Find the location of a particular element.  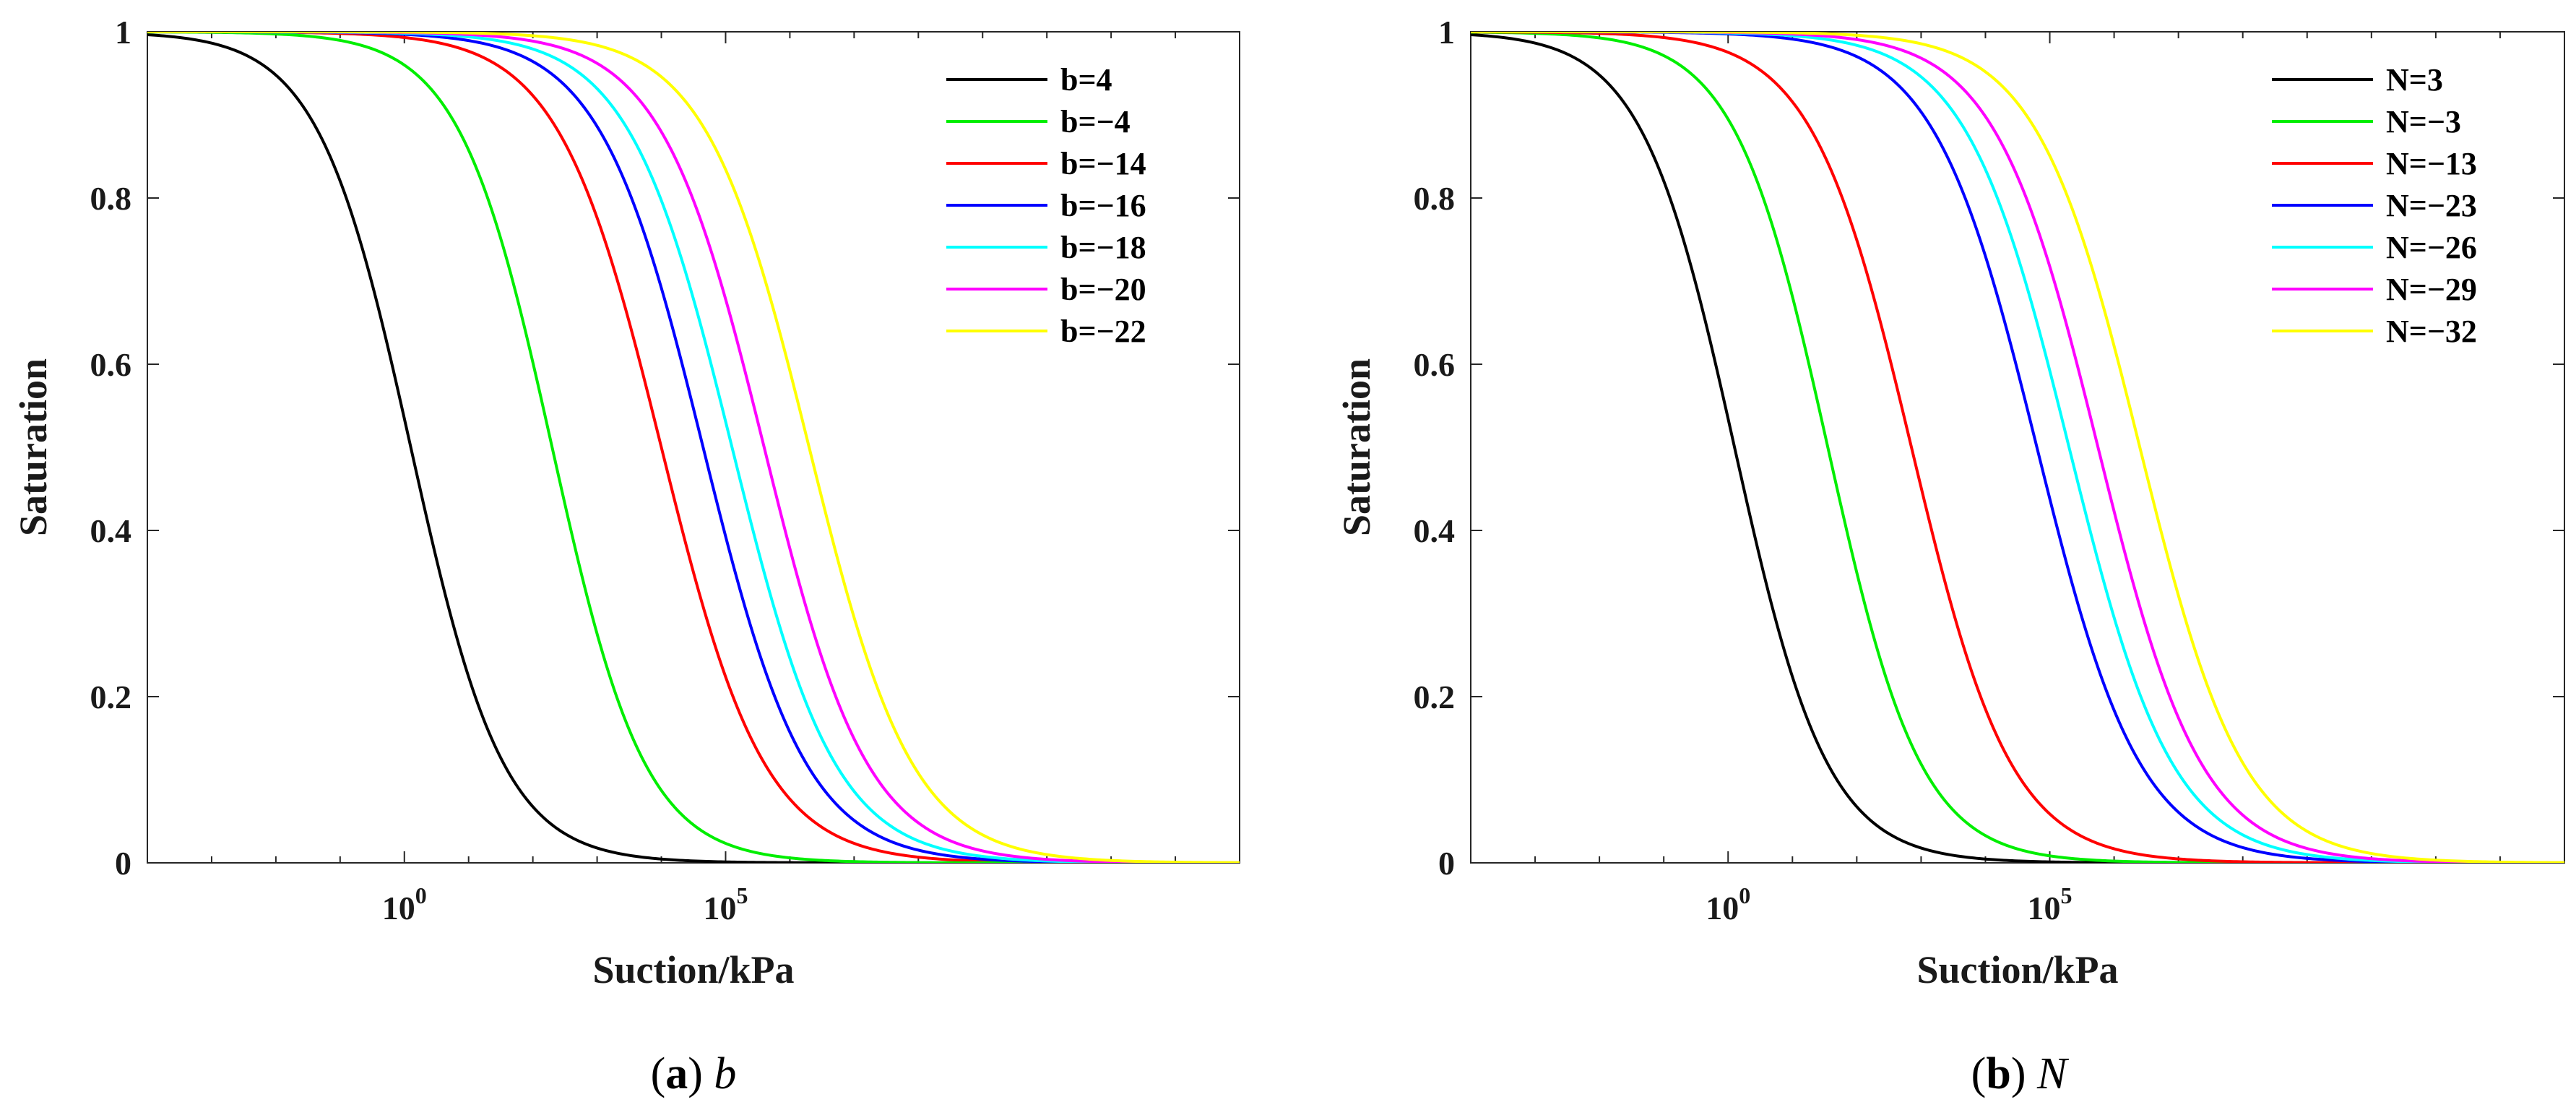

legend-label: N=−13 is located at coordinates (2431, 163).